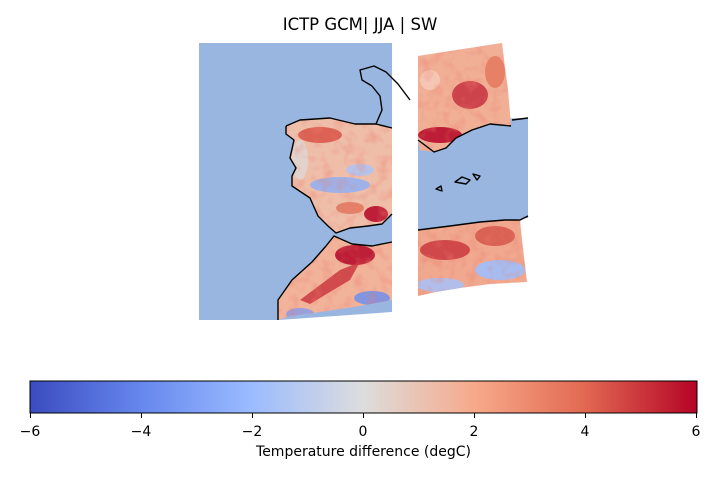 This screenshot has height=480, width=720. Describe the element at coordinates (363, 432) in the screenshot. I see `colorbar-tick-label: 0` at that location.